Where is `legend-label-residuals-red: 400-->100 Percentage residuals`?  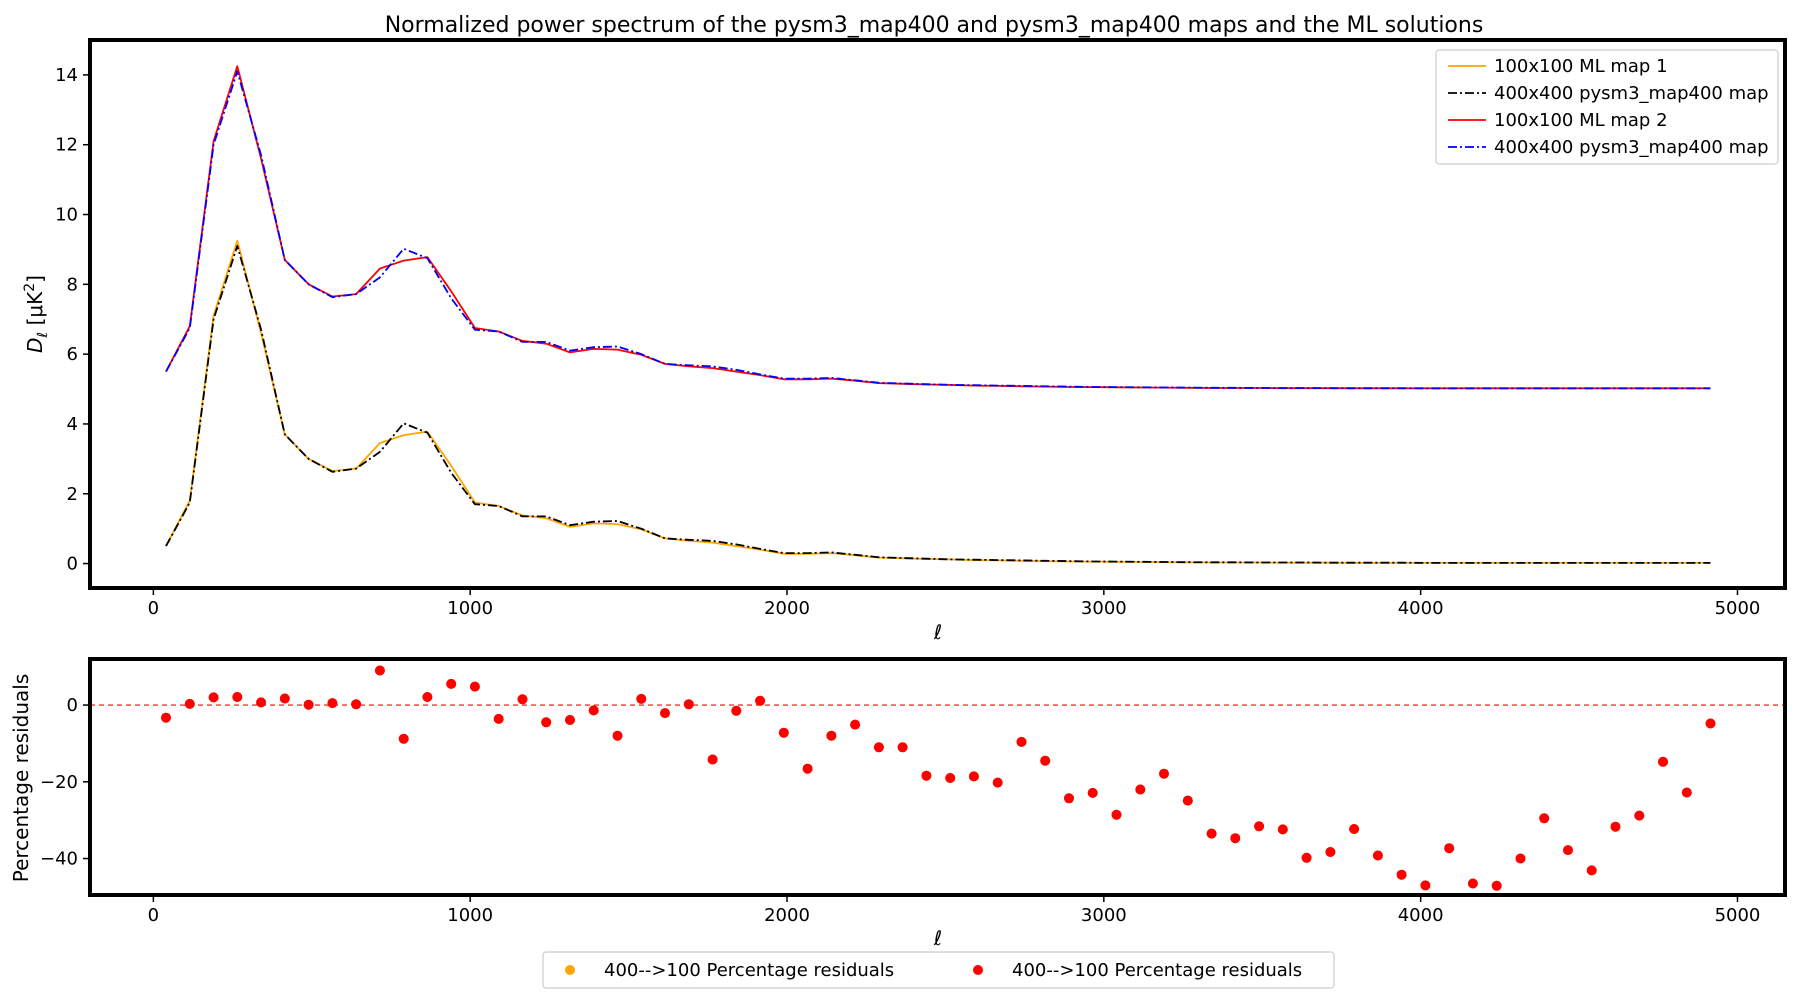
legend-label-residuals-red: 400-->100 Percentage residuals is located at coordinates (1157, 970).